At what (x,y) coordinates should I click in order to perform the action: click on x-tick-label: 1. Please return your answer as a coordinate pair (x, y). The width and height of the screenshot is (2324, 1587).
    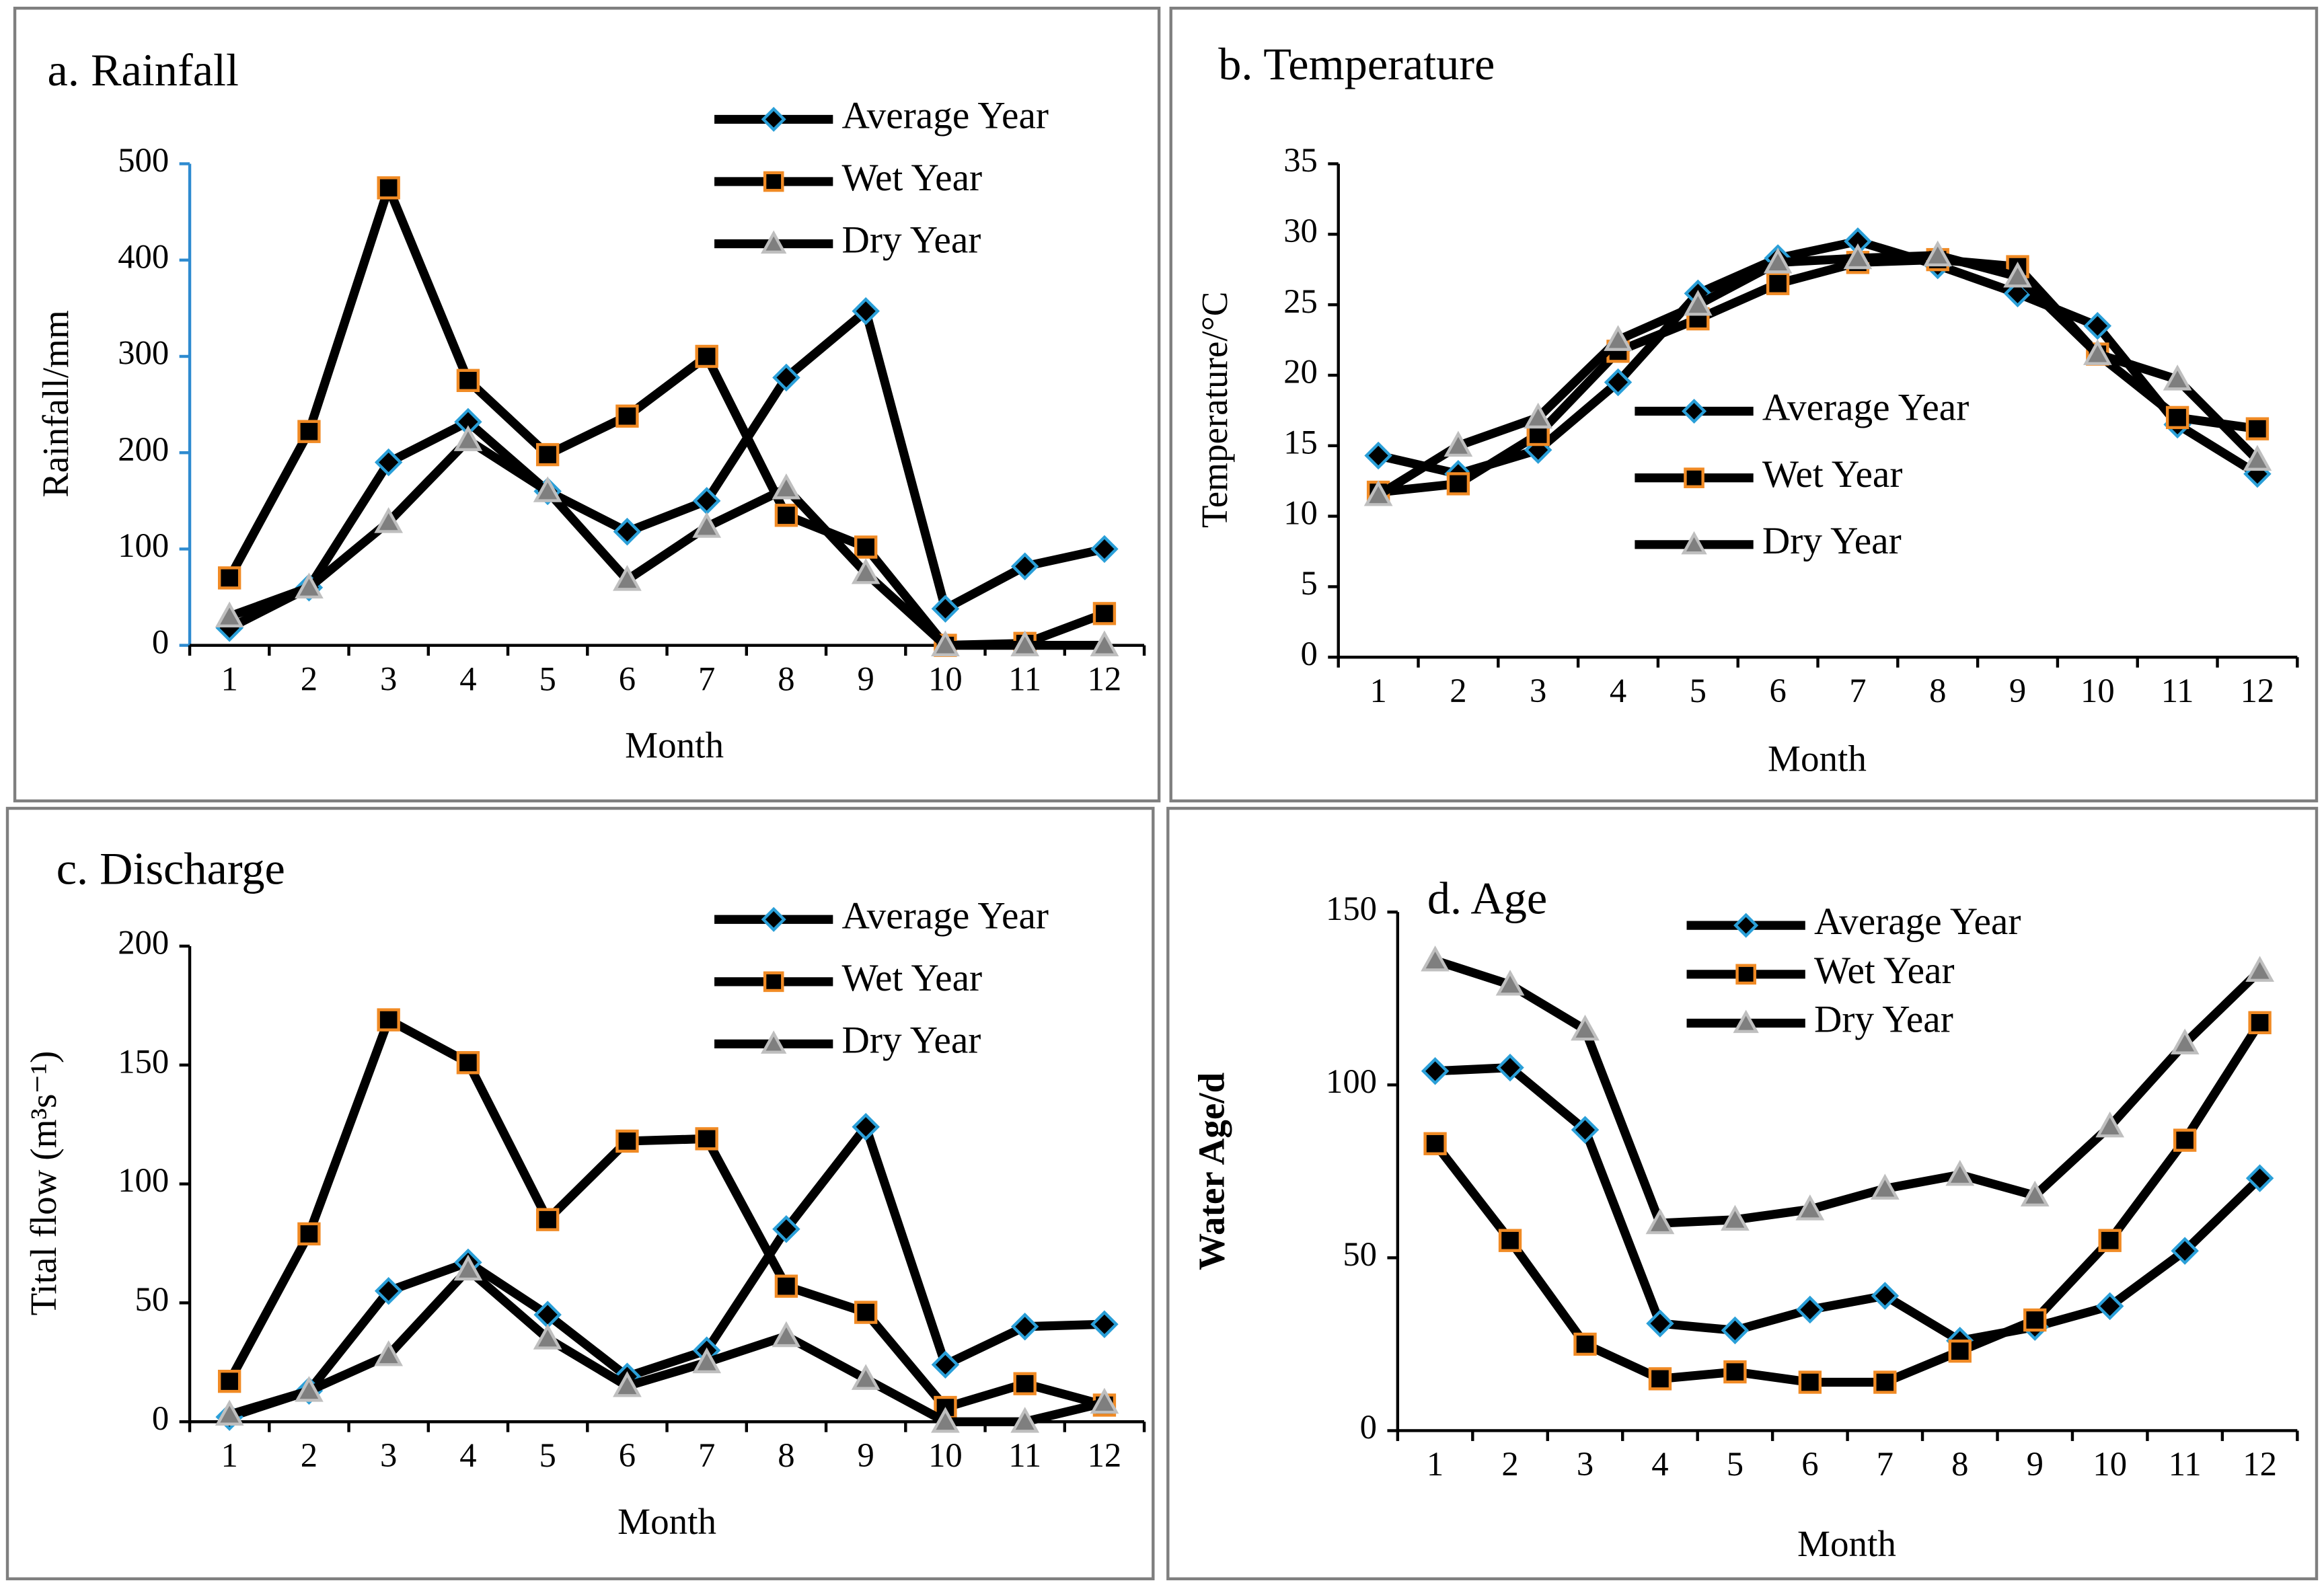
    Looking at the image, I should click on (1378, 690).